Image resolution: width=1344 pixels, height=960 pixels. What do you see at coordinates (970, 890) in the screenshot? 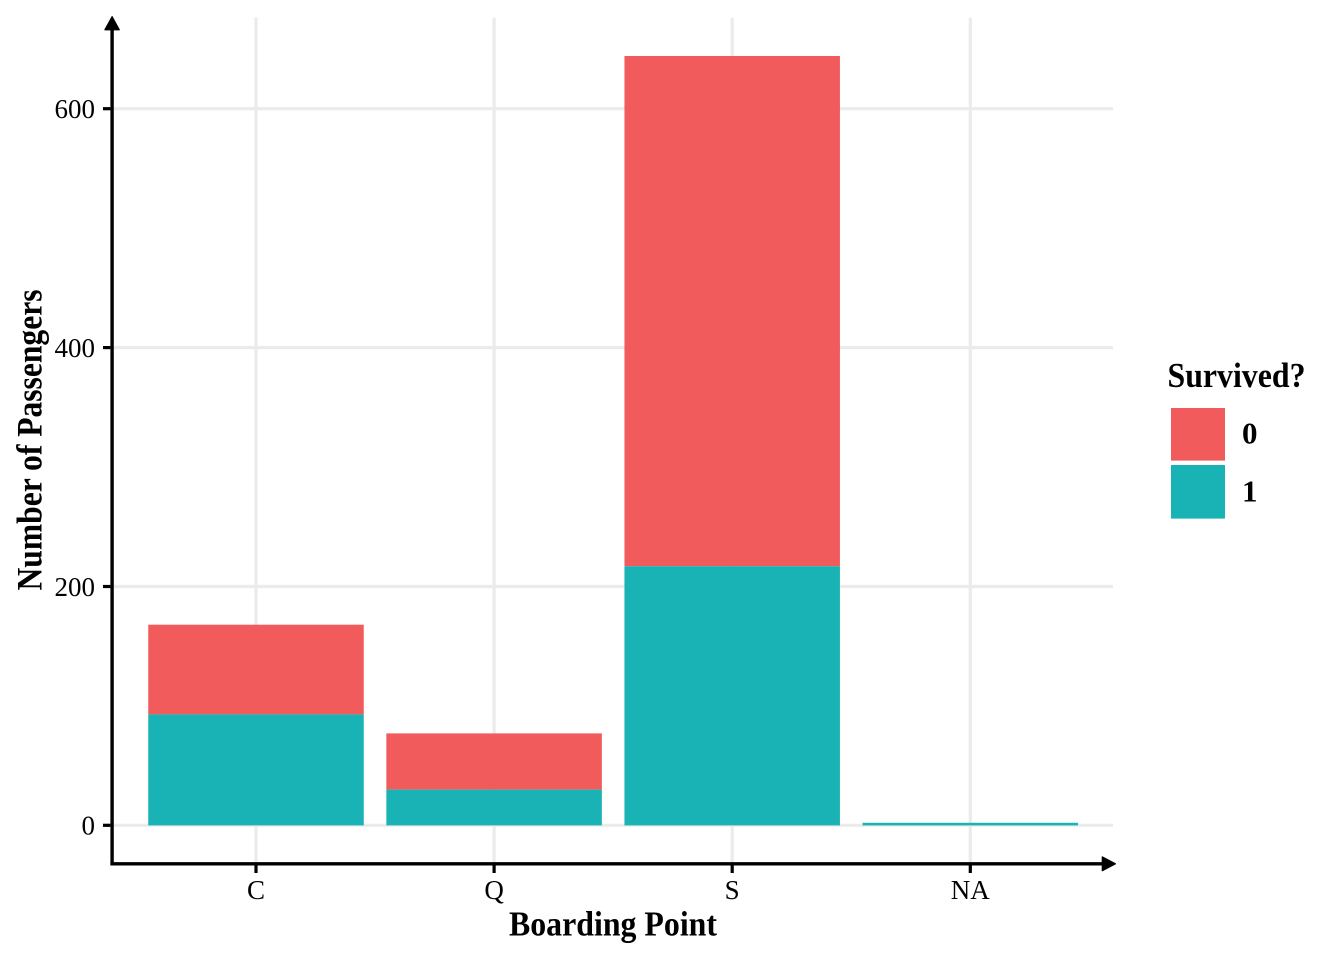
I see `svg-text: NA` at bounding box center [970, 890].